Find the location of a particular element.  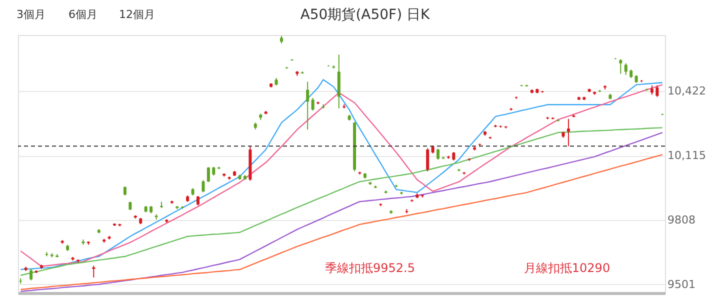

y-tick-label: 9808 is located at coordinates (682, 220).